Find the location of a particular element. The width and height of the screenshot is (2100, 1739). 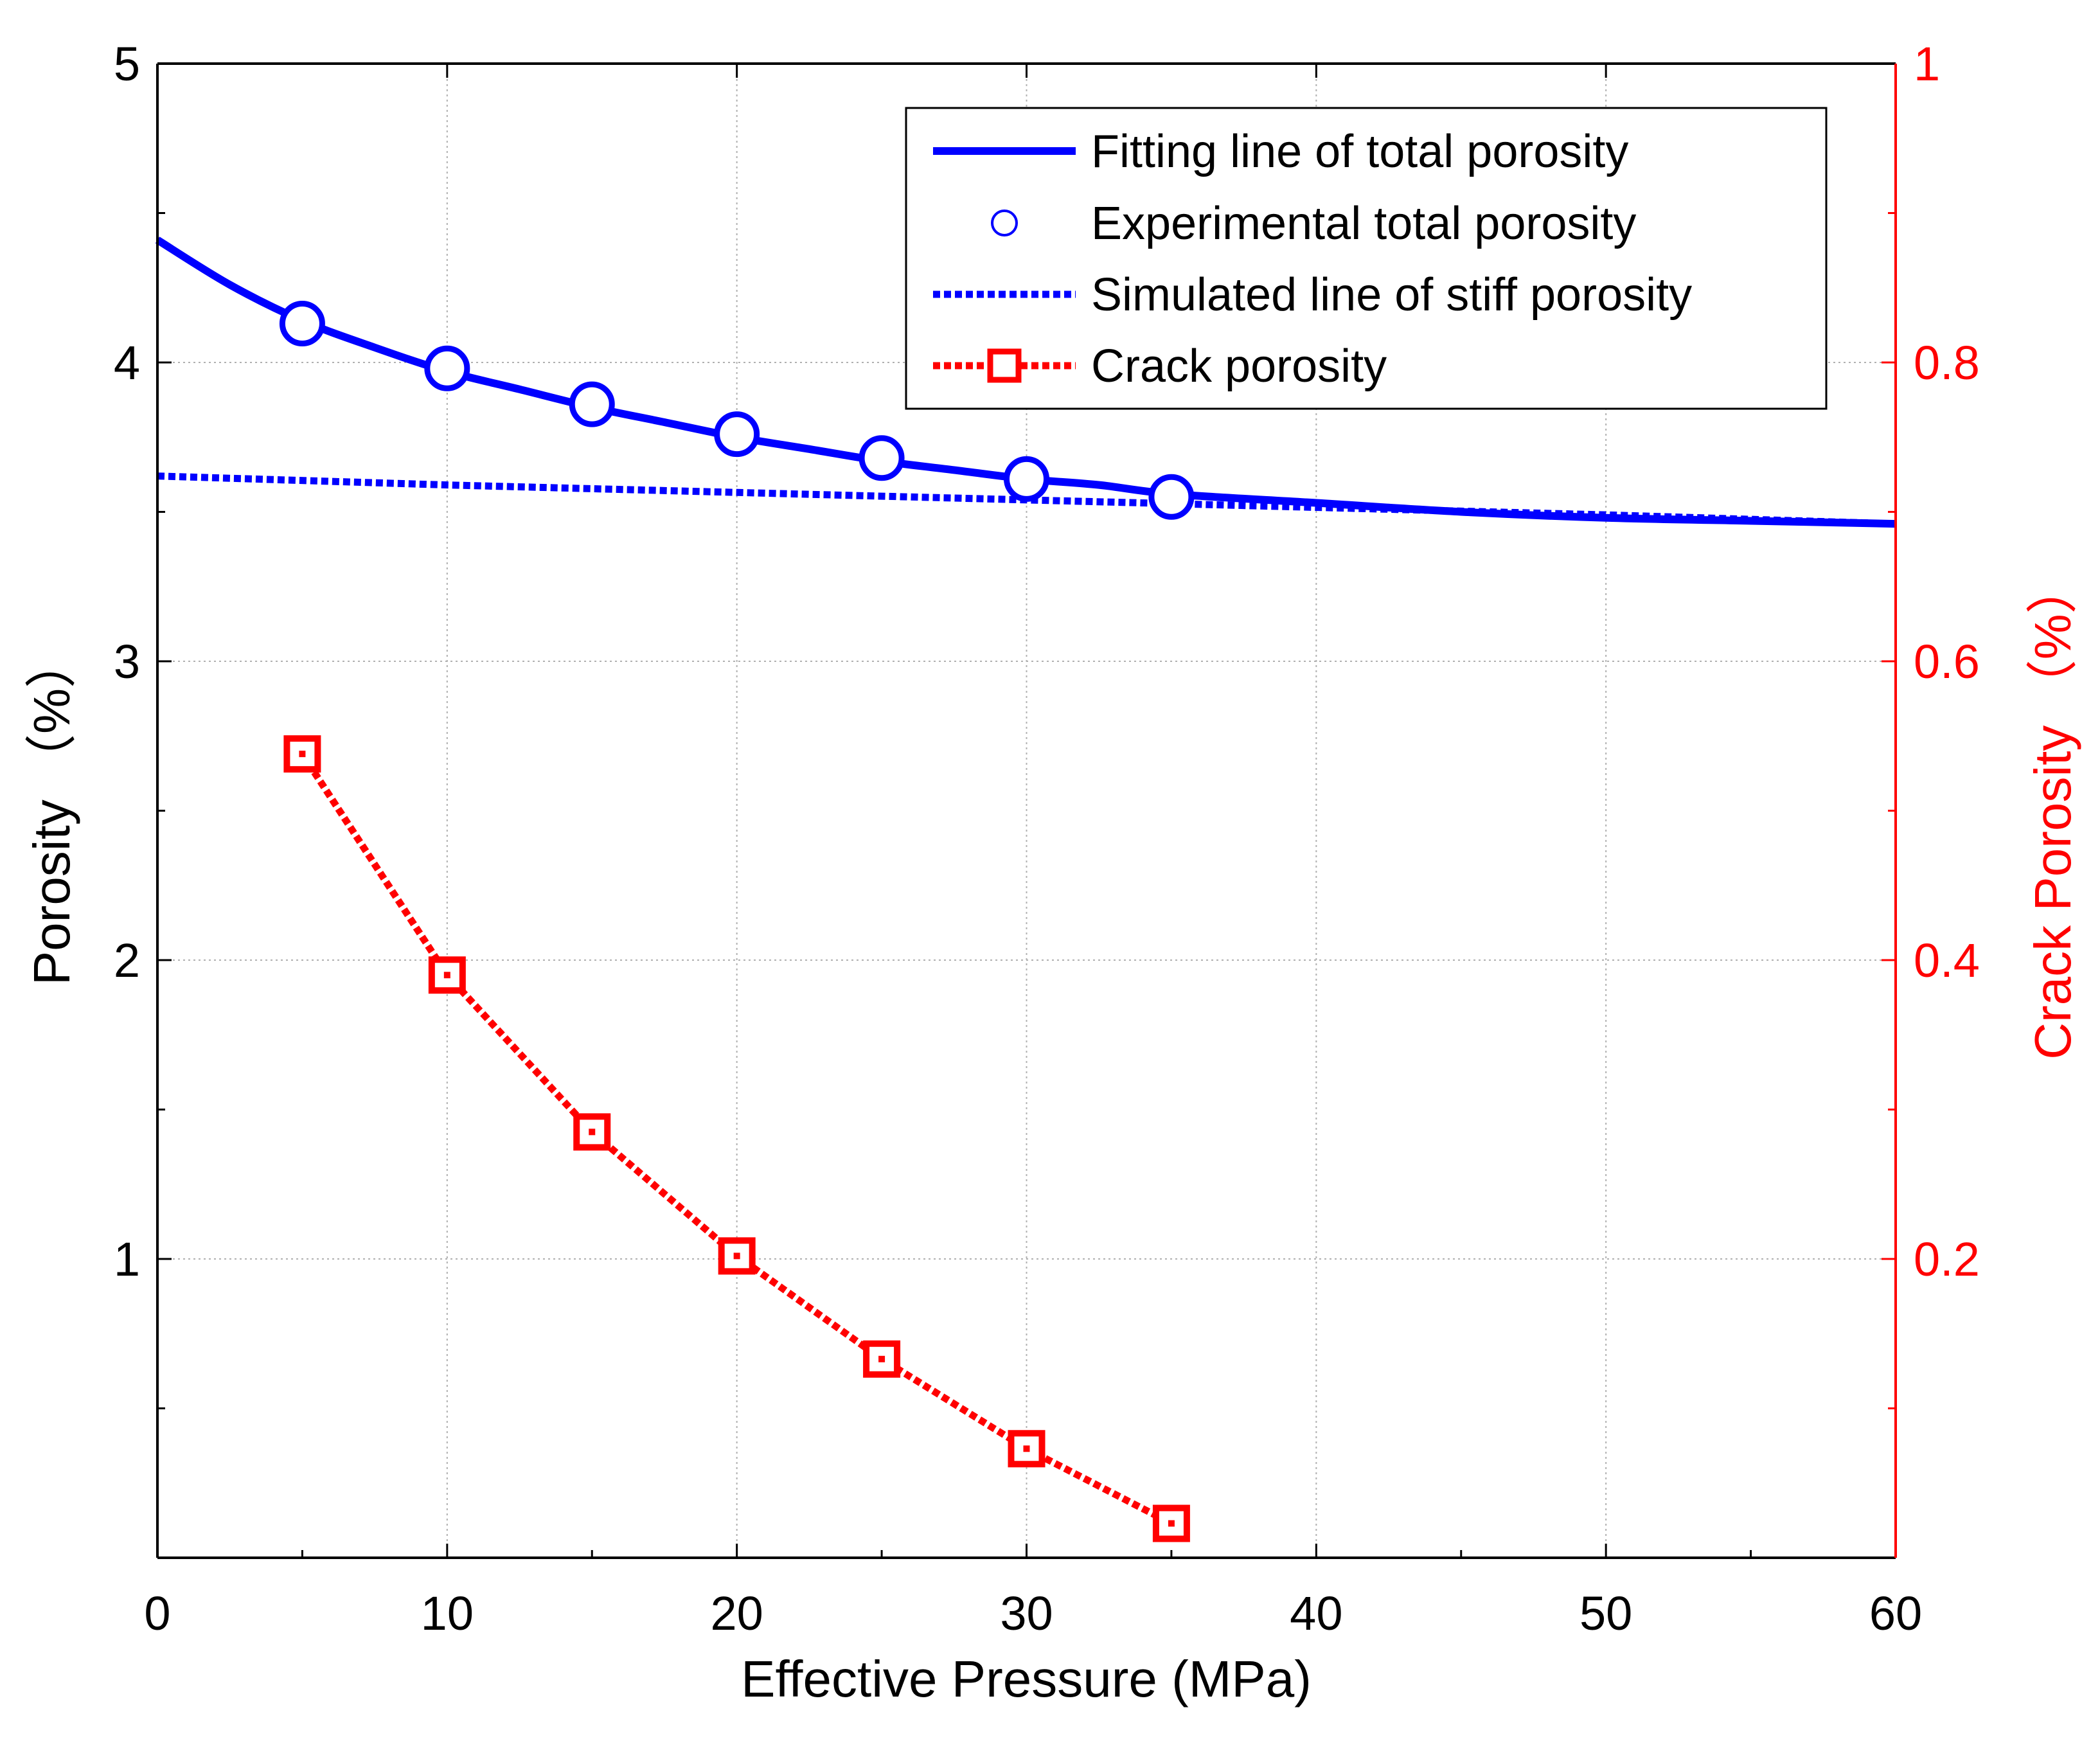

y-tick-label: 2 is located at coordinates (127, 960).